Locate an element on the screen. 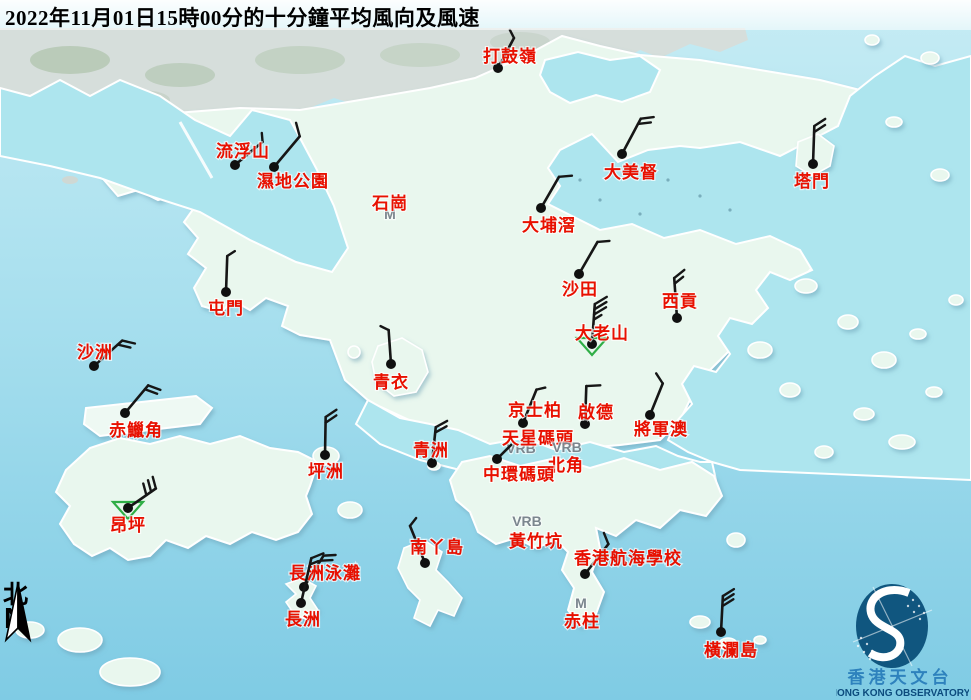 The height and width of the screenshot is (700, 971). lantau-land is located at coordinates (187, 478).